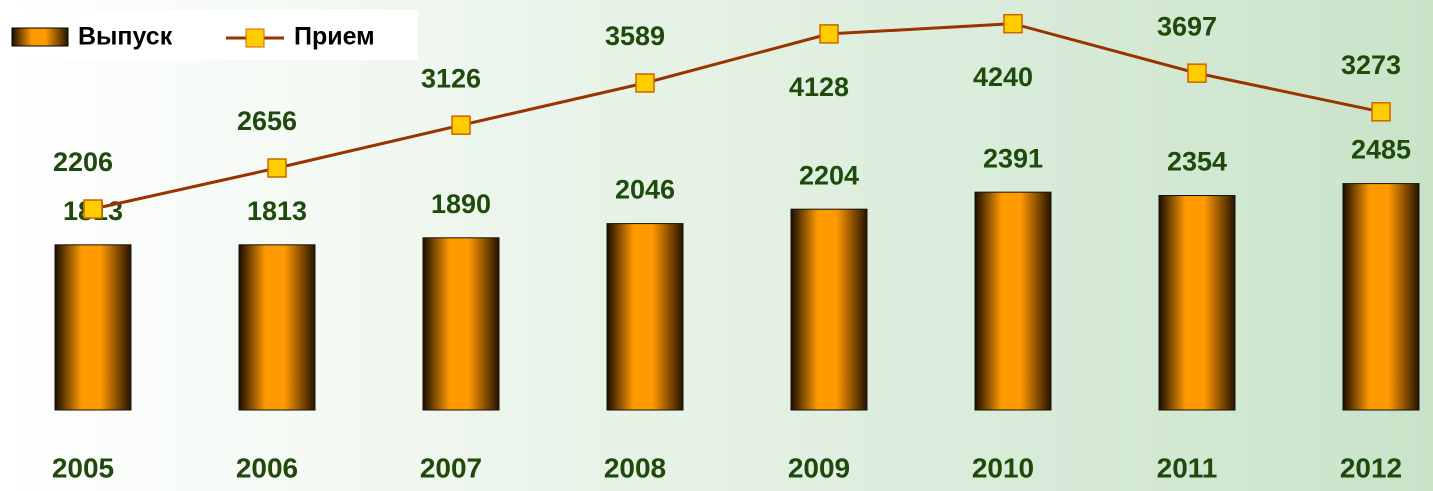 The image size is (1433, 491). I want to click on legend-box, so click(209, 35).